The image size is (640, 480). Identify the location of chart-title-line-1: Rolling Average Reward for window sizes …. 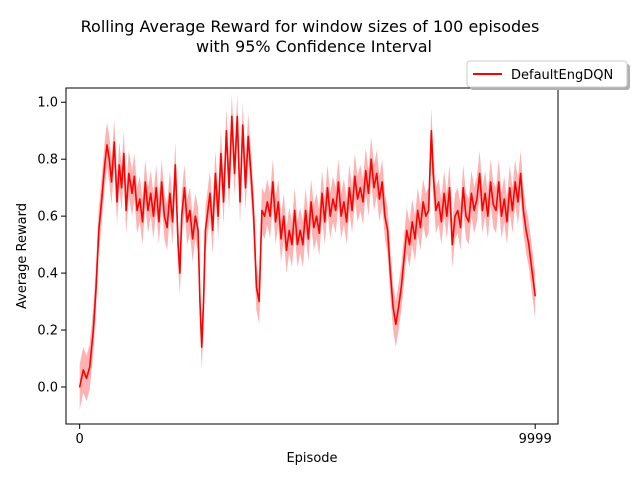
(310, 26).